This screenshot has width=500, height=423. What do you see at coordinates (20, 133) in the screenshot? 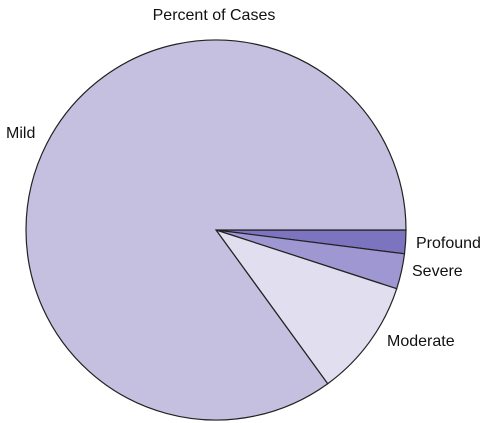
I see `slice-label-mild: Mild` at bounding box center [20, 133].